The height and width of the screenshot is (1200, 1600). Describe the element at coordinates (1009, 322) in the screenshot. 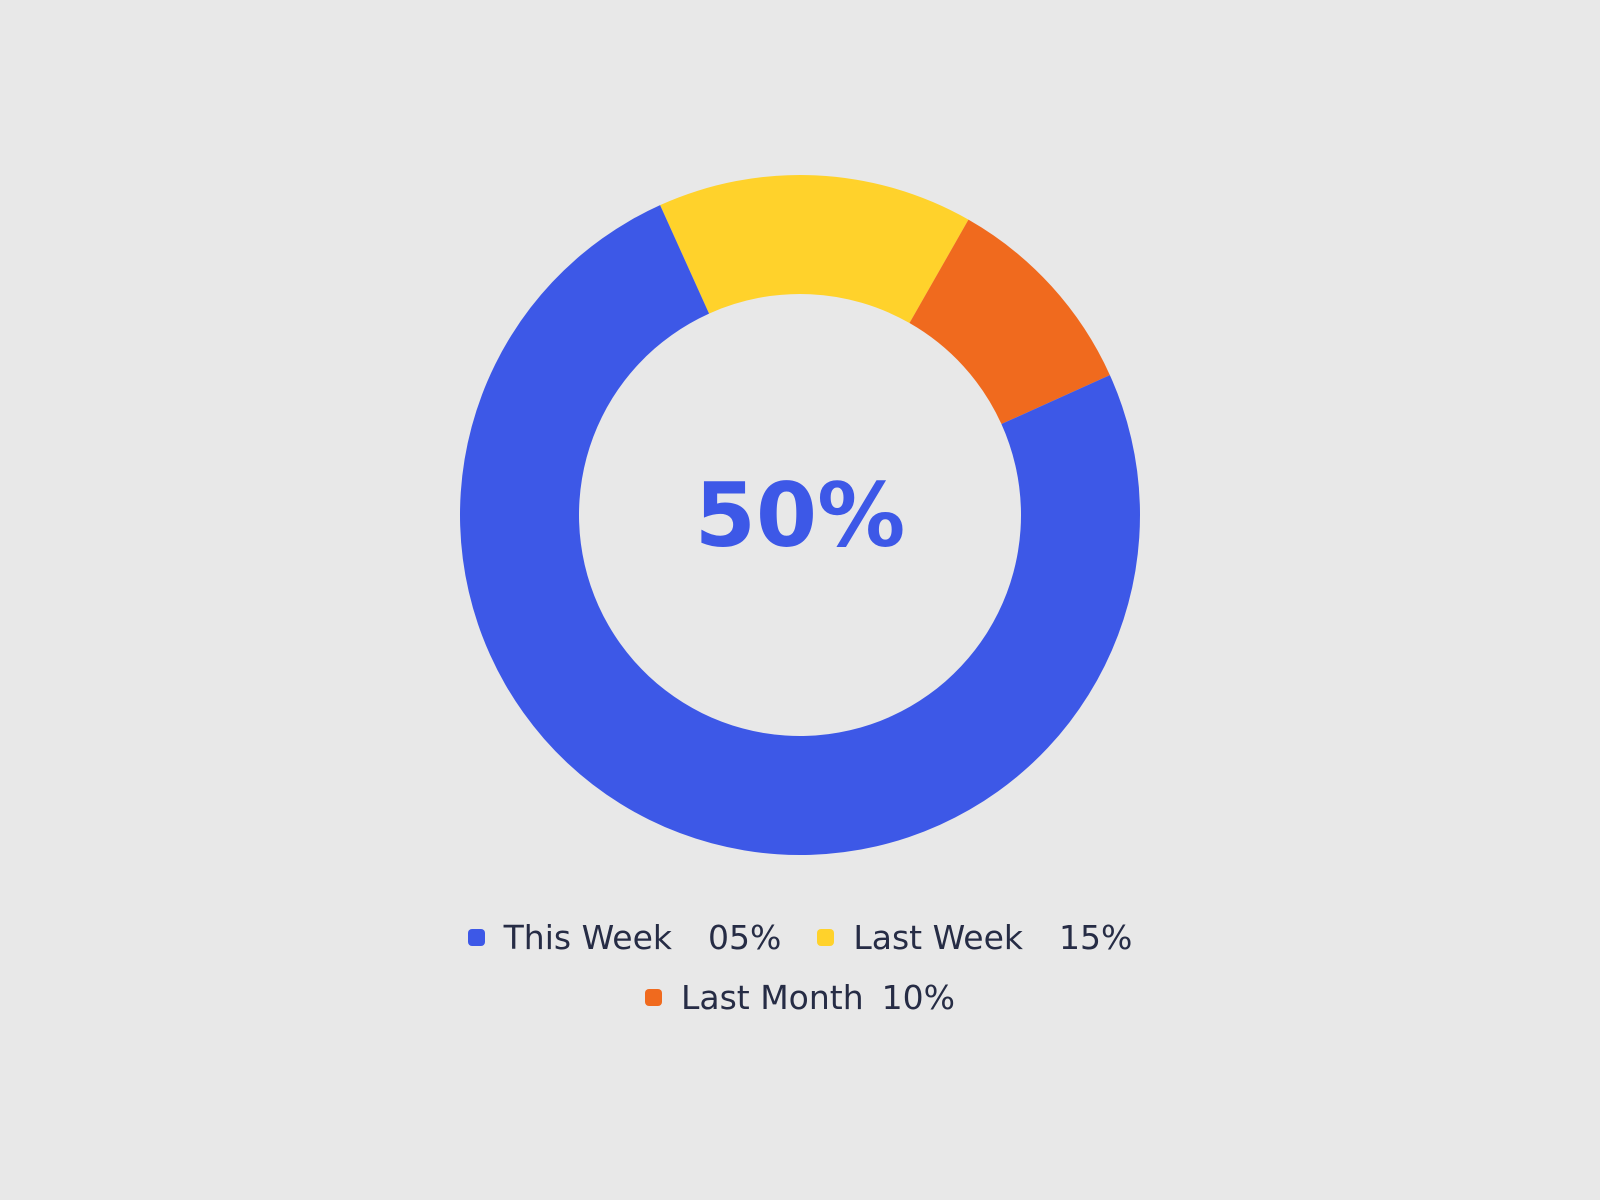

I see `slice-last-month` at that location.